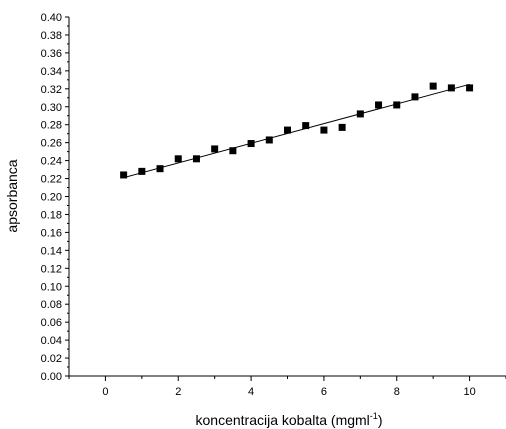 The height and width of the screenshot is (429, 506). Describe the element at coordinates (51, 180) in the screenshot. I see `y-tick-label: 0.22` at that location.